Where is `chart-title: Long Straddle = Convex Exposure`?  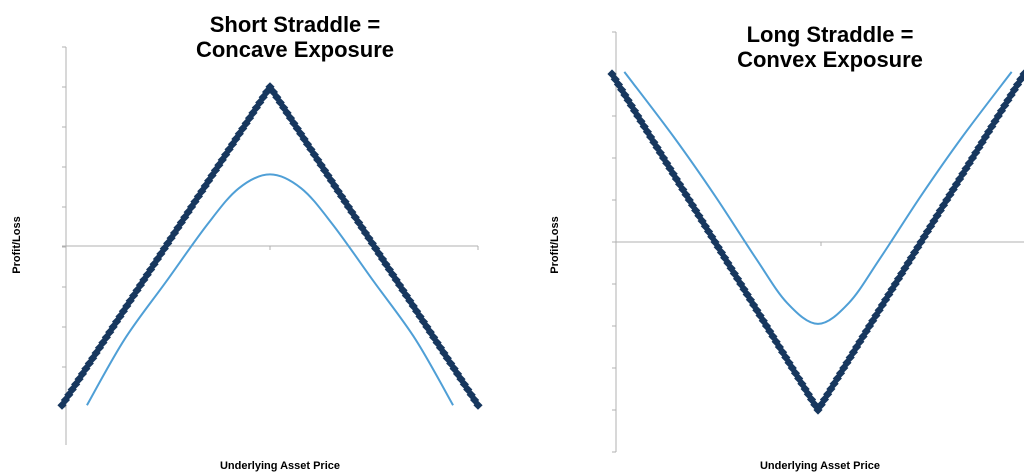 chart-title: Long Straddle = Convex Exposure is located at coordinates (830, 47).